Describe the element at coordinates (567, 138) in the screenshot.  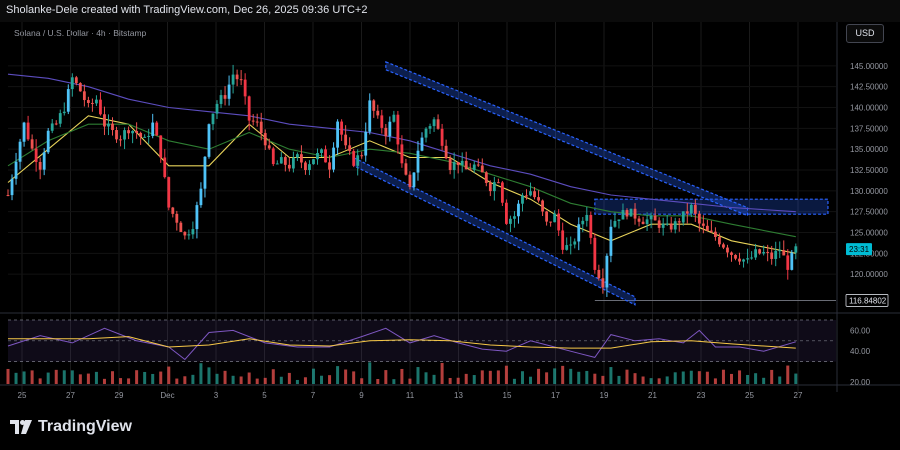
I see `channel-upper` at that location.